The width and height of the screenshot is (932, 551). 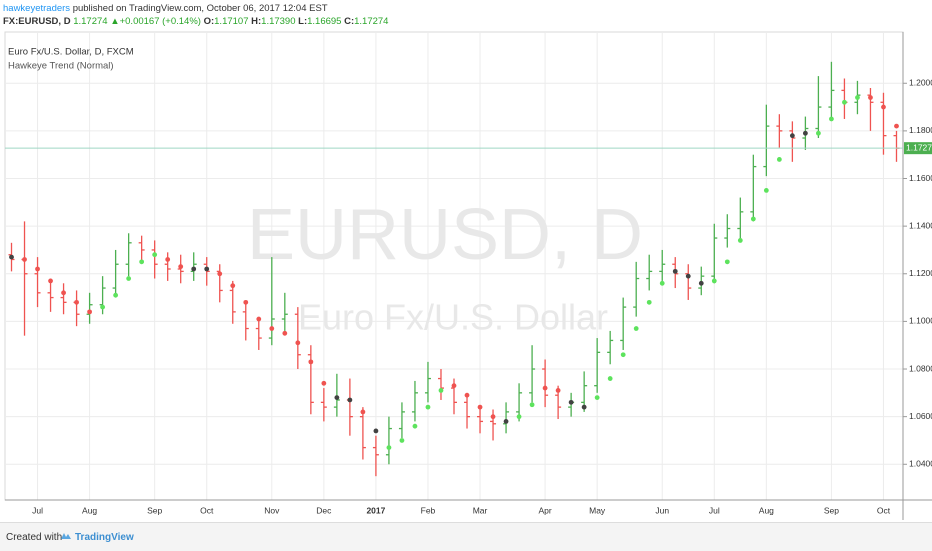 I want to click on last-price-label: 1.17274, so click(x=919, y=147).